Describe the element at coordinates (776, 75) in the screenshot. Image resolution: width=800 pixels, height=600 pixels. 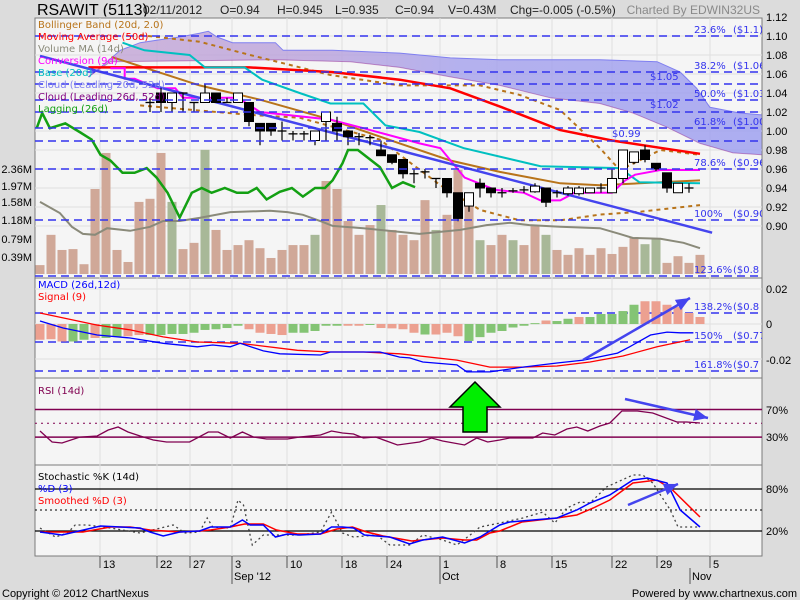
I see `price-axis-label: 1.06` at that location.